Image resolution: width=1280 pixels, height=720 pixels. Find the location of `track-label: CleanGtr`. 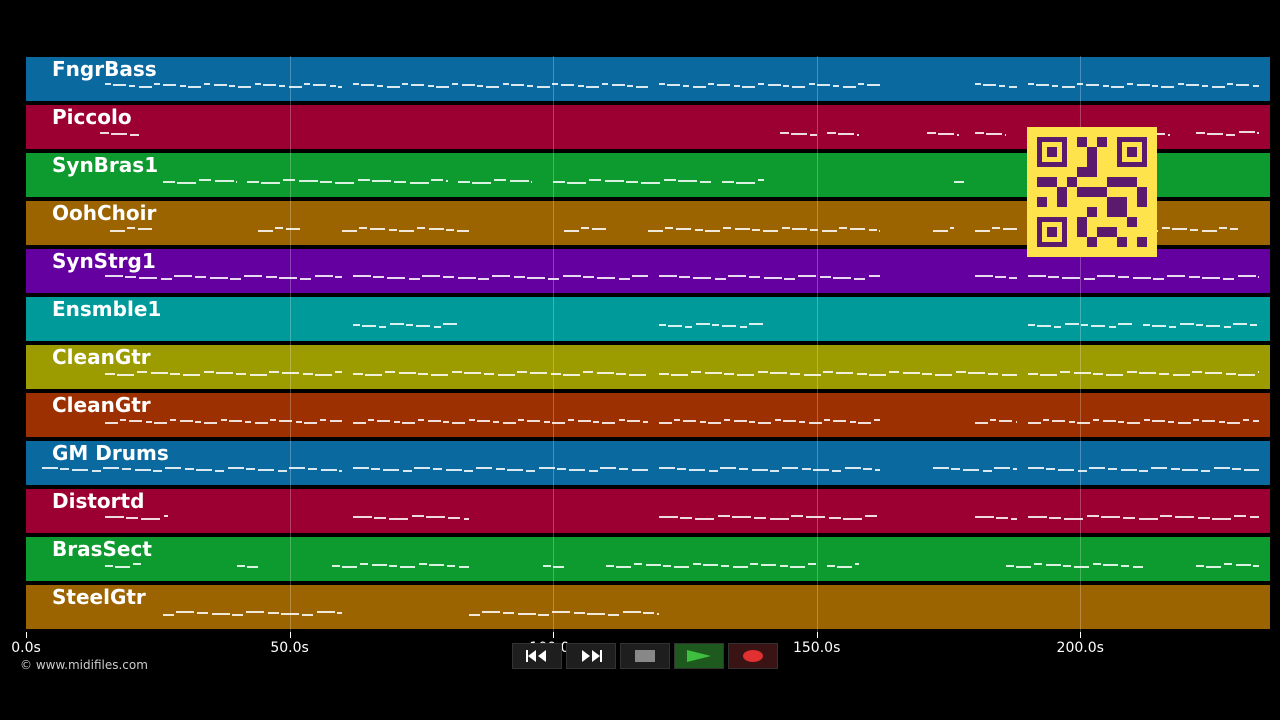

track-label: CleanGtr is located at coordinates (101, 357).